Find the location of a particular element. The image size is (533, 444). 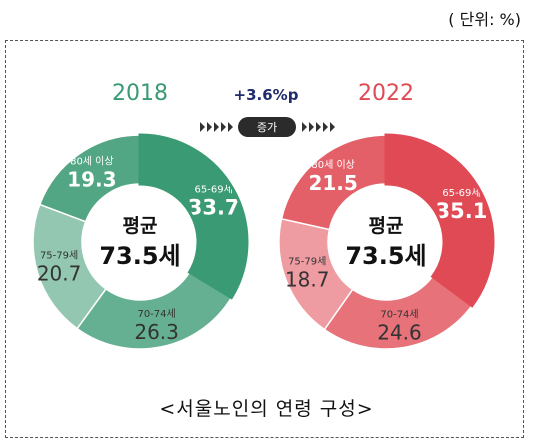

slice-value-label: 35.1 is located at coordinates (462, 211).